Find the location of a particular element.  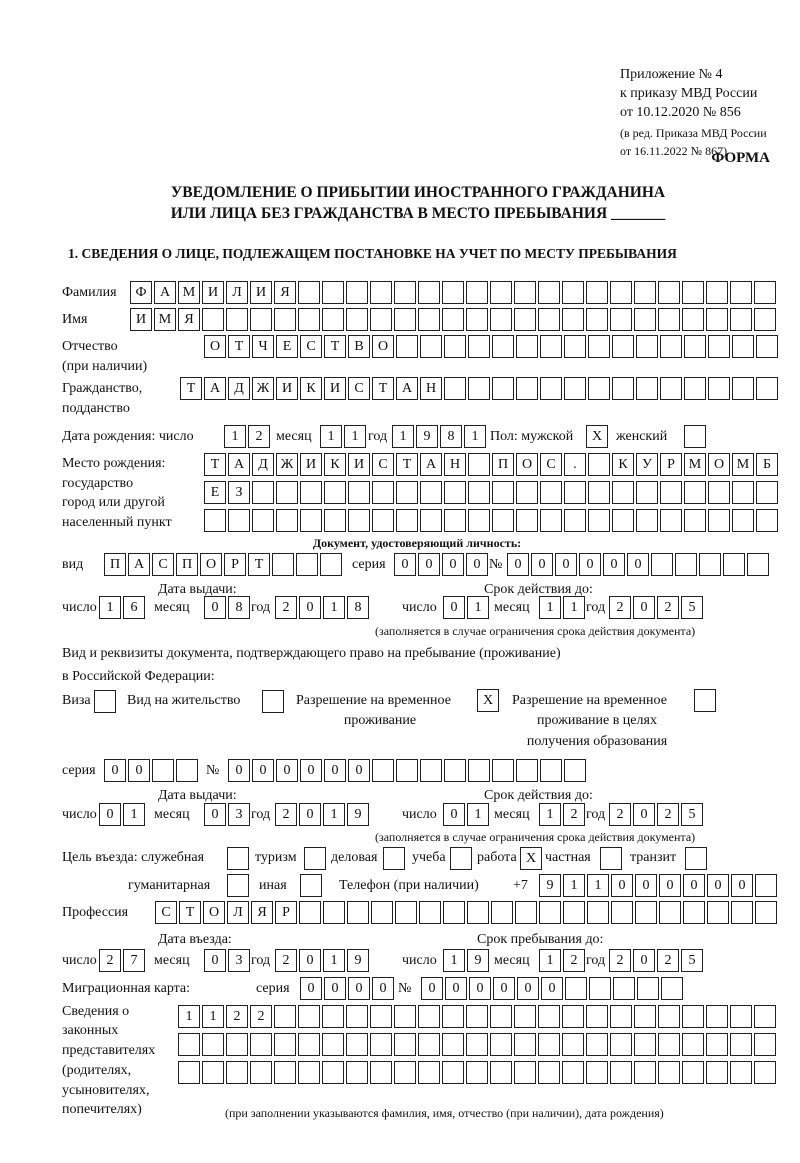

char-cell: М is located at coordinates (695, 464).